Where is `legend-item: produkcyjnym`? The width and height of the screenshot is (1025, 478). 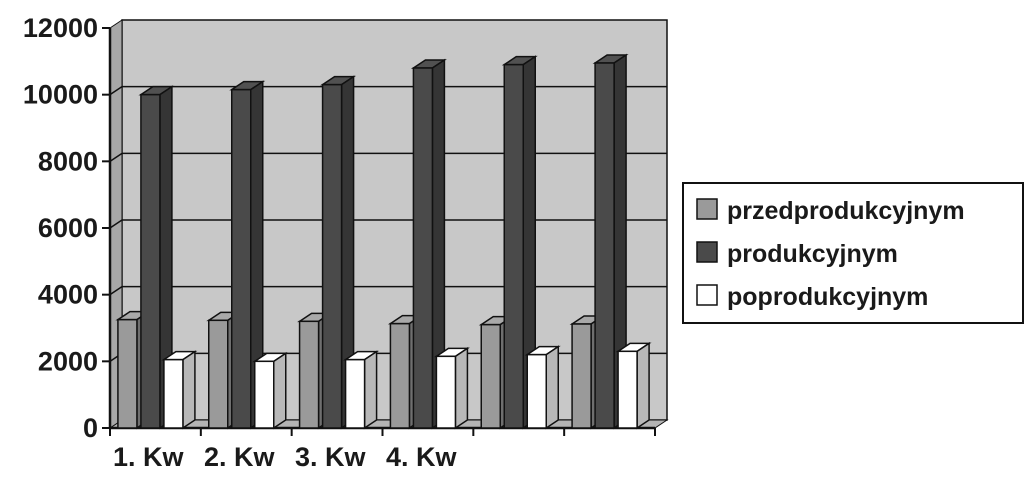
legend-item: produkcyjnym is located at coordinates (797, 254).